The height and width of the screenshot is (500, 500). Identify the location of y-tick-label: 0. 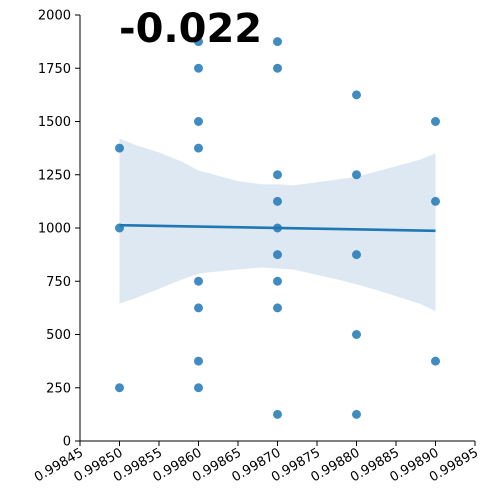
(67, 442).